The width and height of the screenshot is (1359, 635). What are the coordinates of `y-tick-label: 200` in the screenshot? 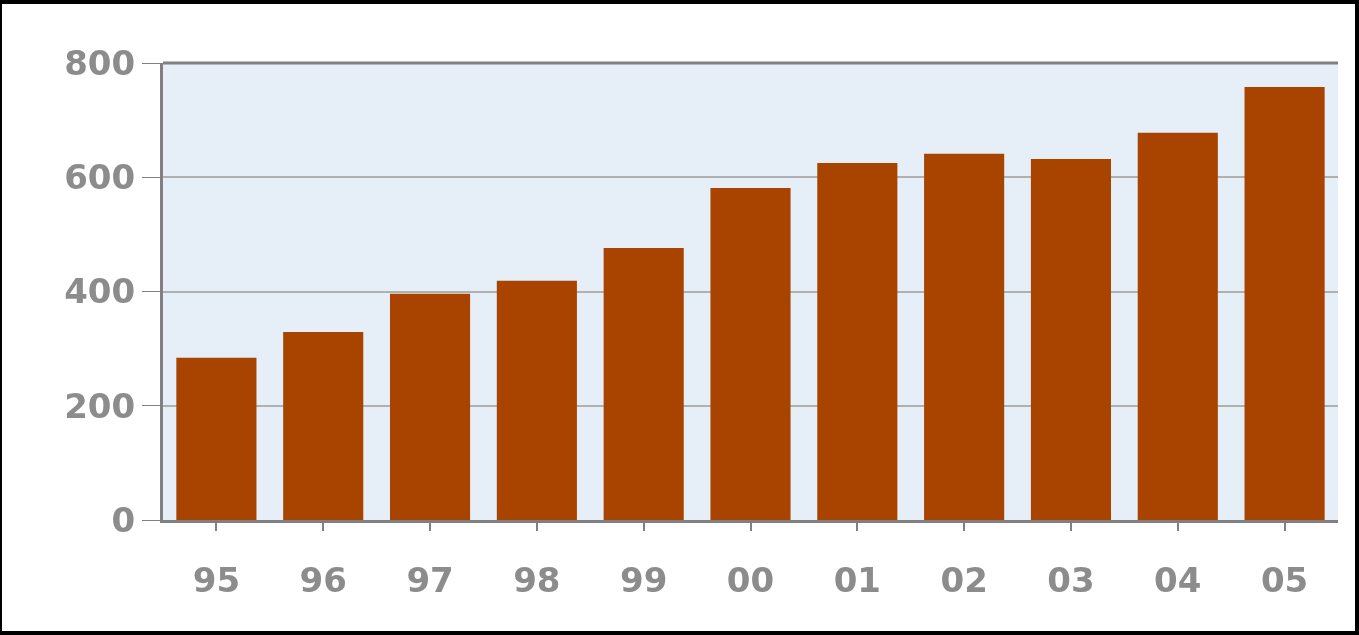 It's located at (100, 405).